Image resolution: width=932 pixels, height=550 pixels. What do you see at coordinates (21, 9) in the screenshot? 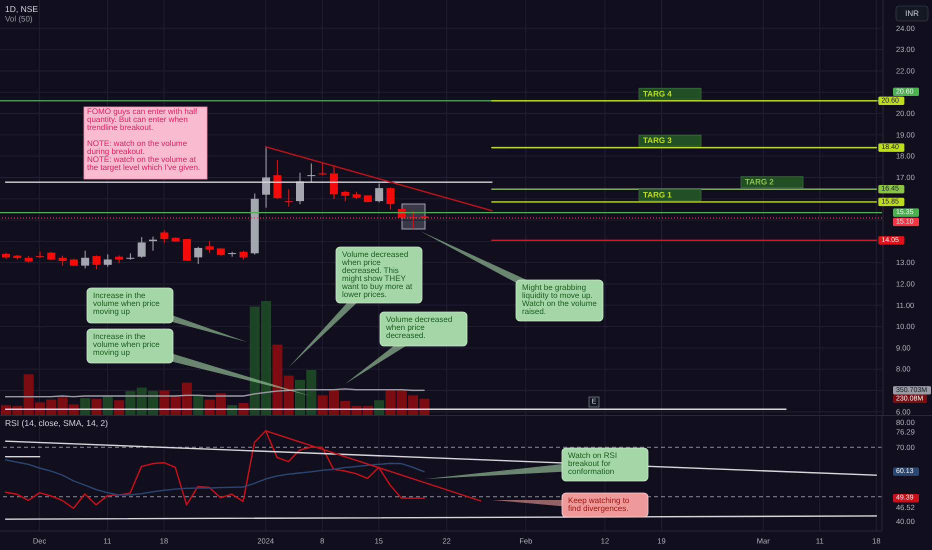
I see `text: 1D, NSE` at bounding box center [21, 9].